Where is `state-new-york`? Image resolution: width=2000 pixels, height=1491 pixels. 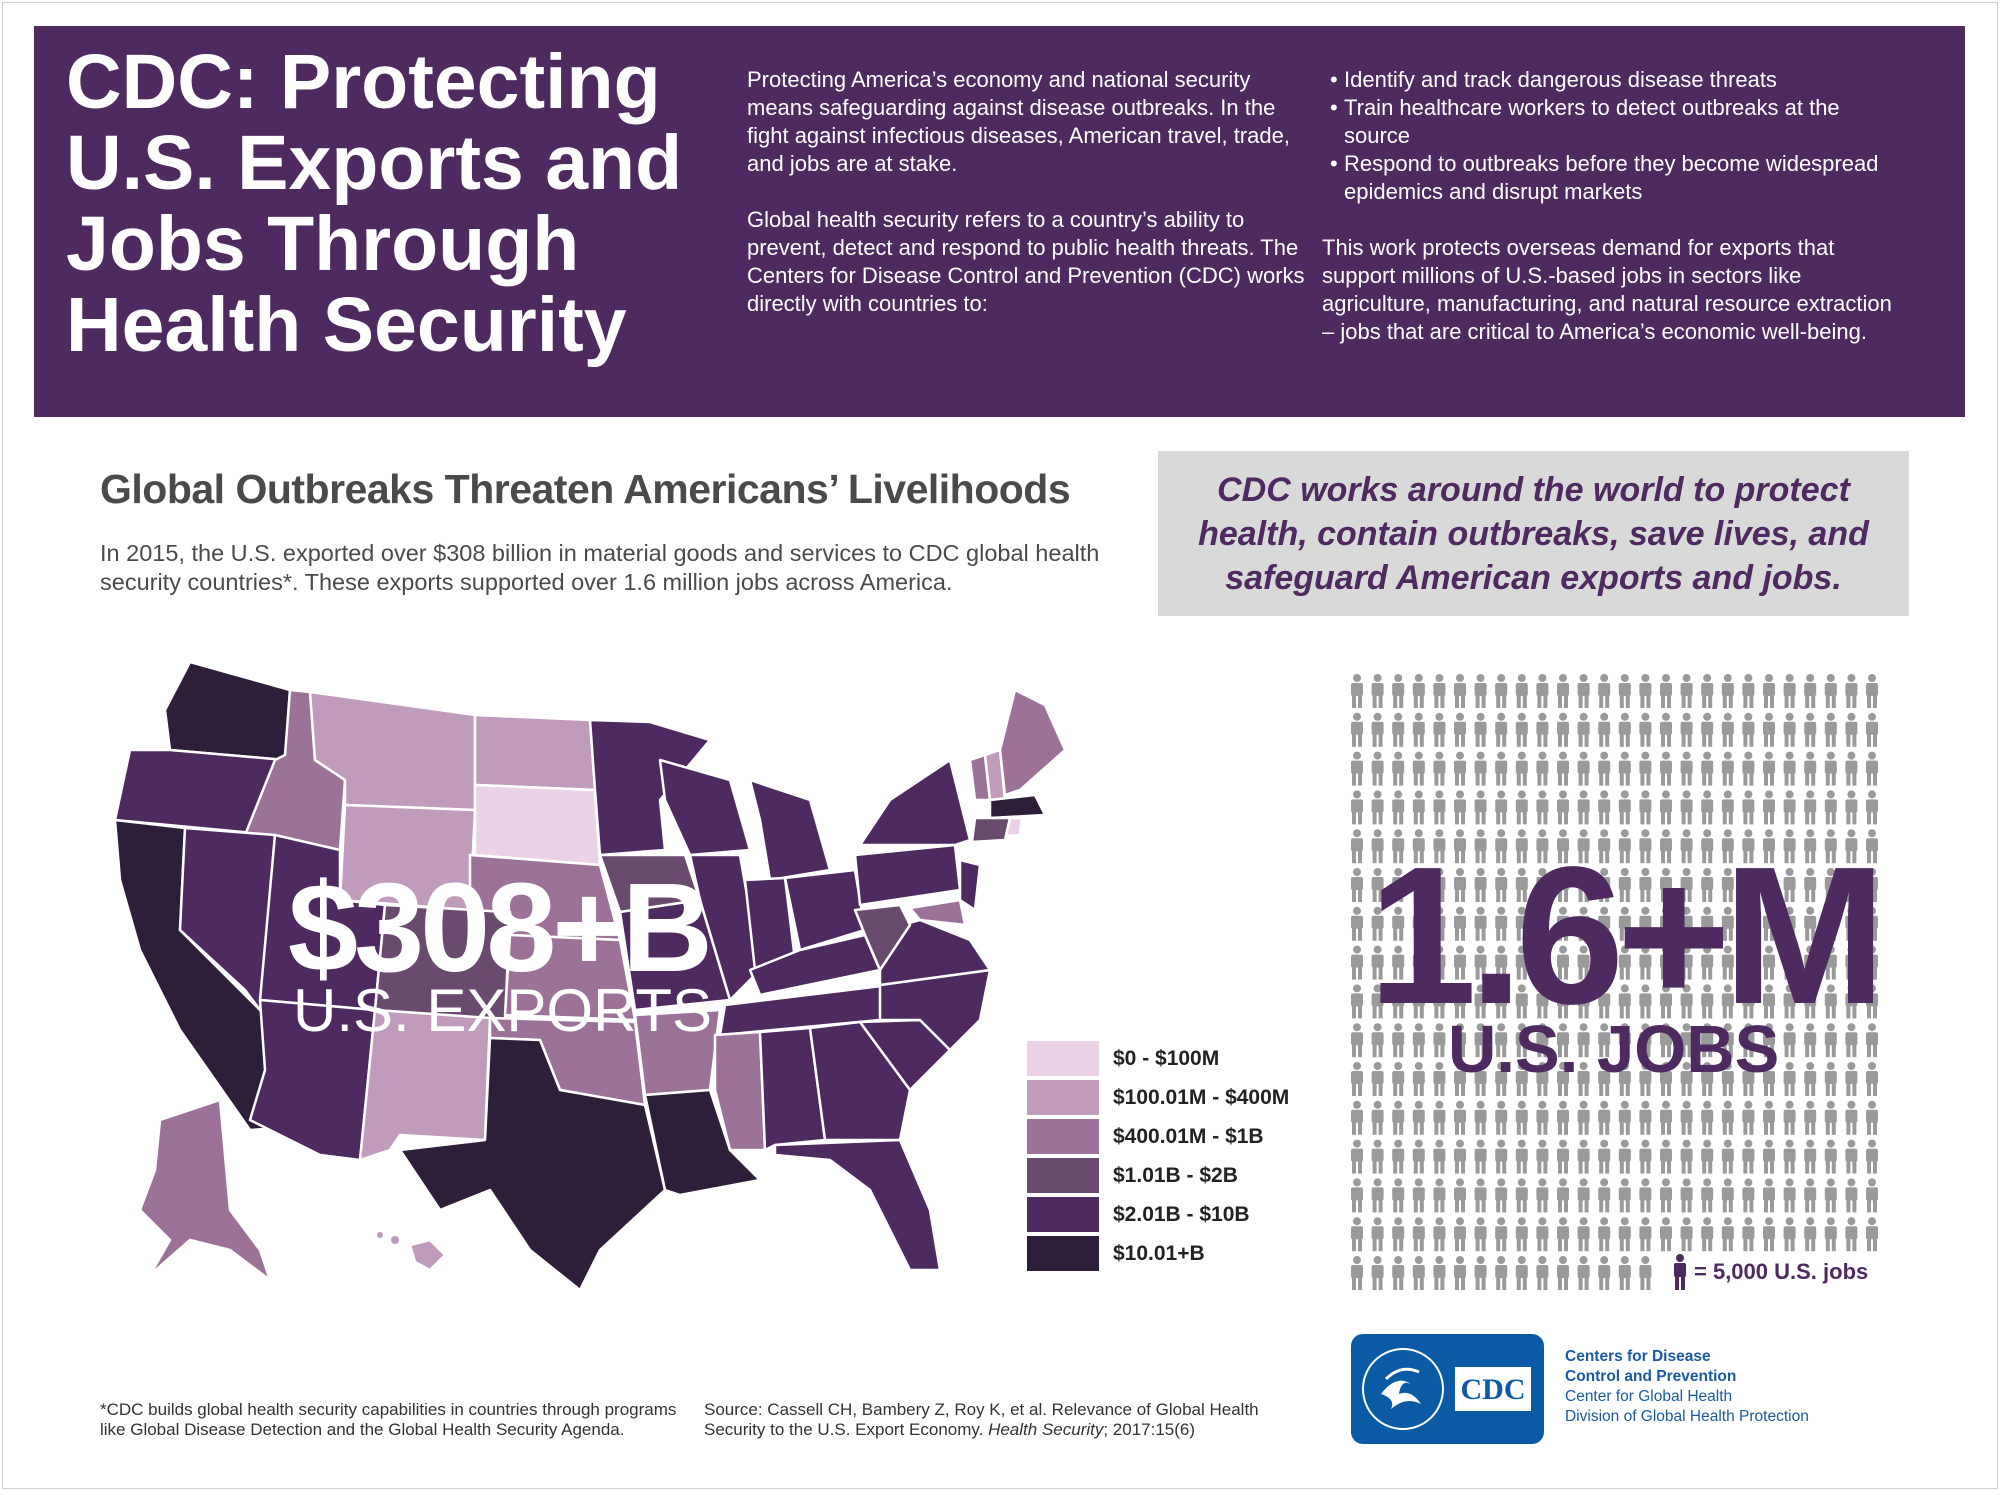 state-new-york is located at coordinates (915, 802).